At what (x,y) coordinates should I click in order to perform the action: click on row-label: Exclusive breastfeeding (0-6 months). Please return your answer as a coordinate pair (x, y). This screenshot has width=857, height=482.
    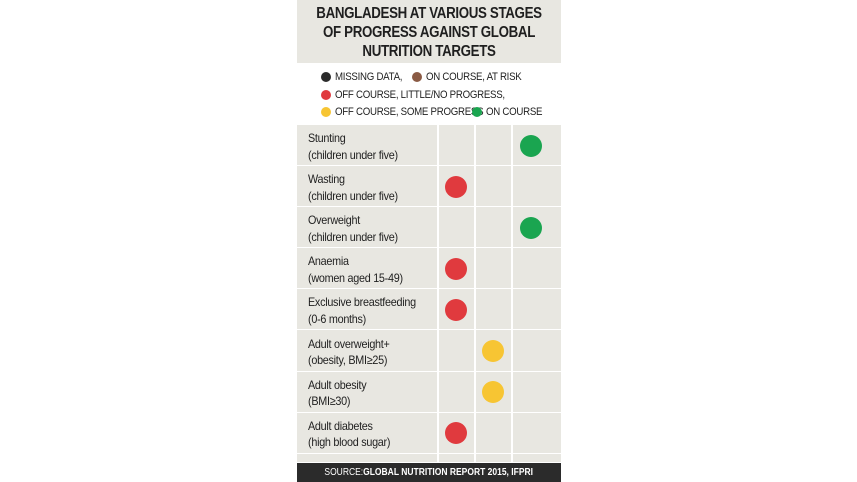
    Looking at the image, I should click on (375, 310).